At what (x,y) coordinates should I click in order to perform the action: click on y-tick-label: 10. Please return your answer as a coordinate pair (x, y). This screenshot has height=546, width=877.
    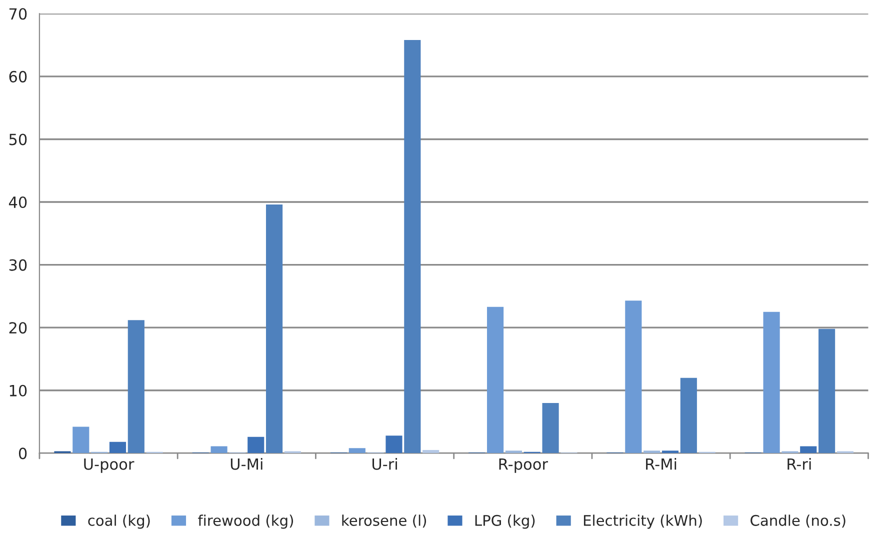
    Looking at the image, I should click on (18, 390).